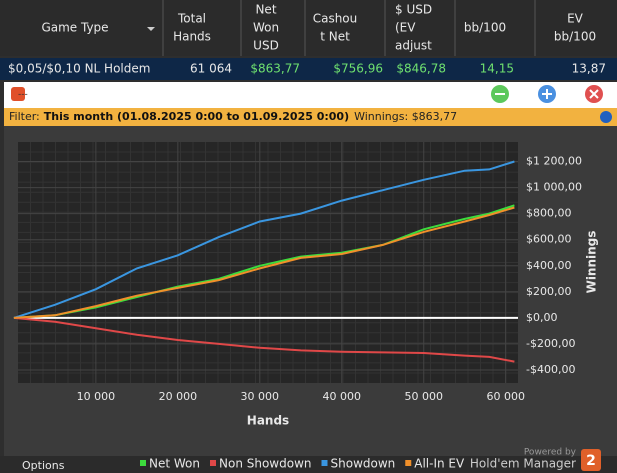 The width and height of the screenshot is (617, 473). What do you see at coordinates (308, 28) in the screenshot?
I see `table-header` at bounding box center [308, 28].